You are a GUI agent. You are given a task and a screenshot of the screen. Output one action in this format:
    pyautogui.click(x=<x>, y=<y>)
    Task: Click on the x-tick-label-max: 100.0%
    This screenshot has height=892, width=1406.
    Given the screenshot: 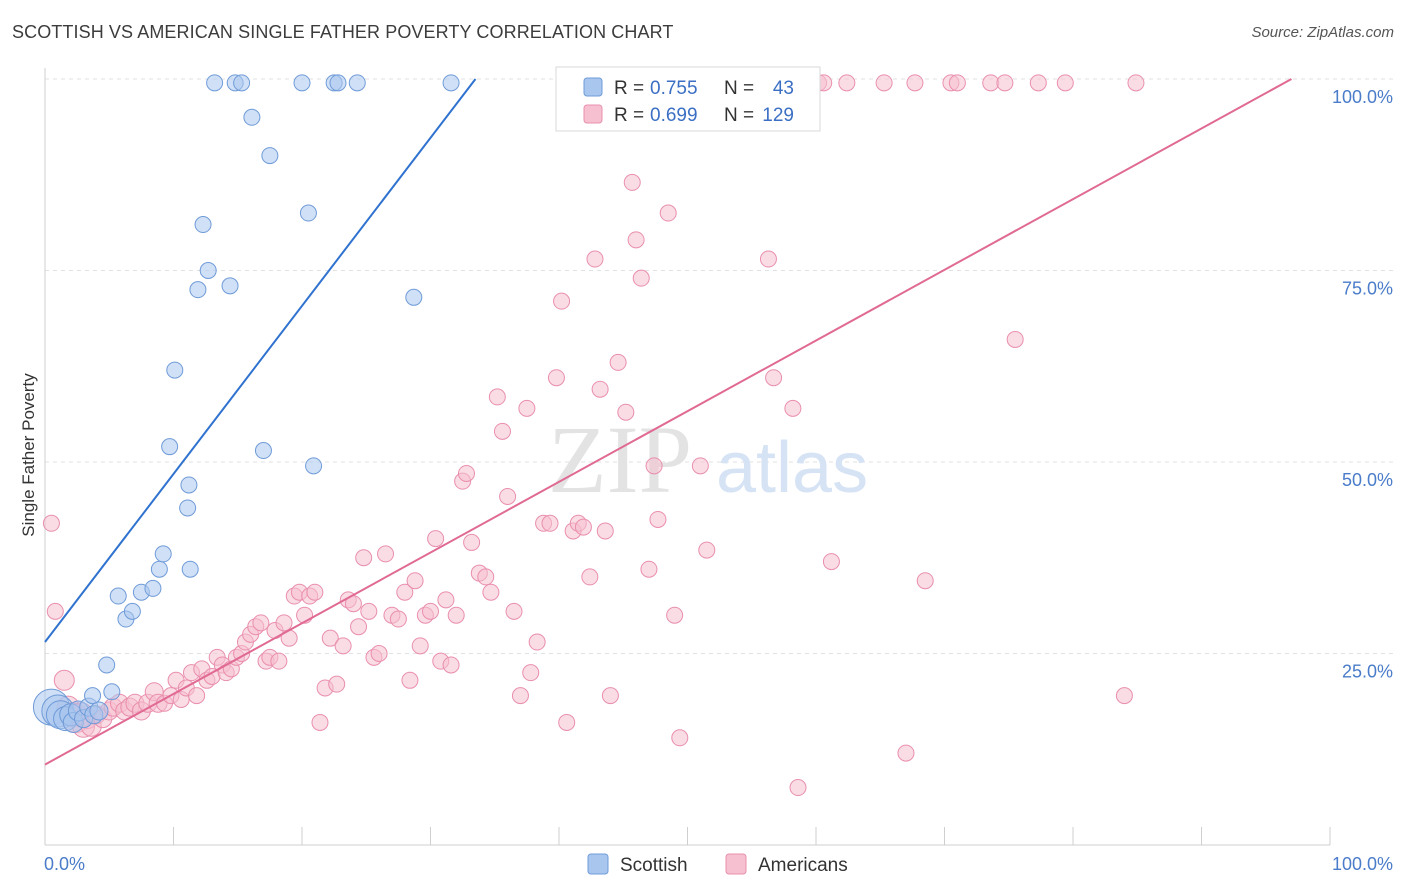 What is the action you would take?
    pyautogui.click(x=1362, y=864)
    